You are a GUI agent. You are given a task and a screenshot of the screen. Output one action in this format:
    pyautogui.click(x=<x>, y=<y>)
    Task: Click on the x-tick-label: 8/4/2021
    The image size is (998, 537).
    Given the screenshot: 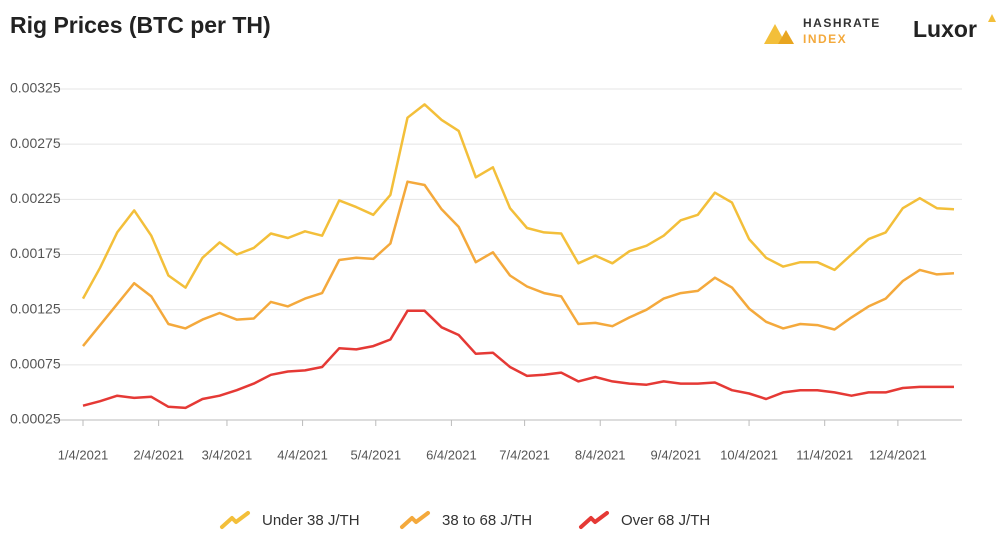 What is the action you would take?
    pyautogui.click(x=600, y=454)
    